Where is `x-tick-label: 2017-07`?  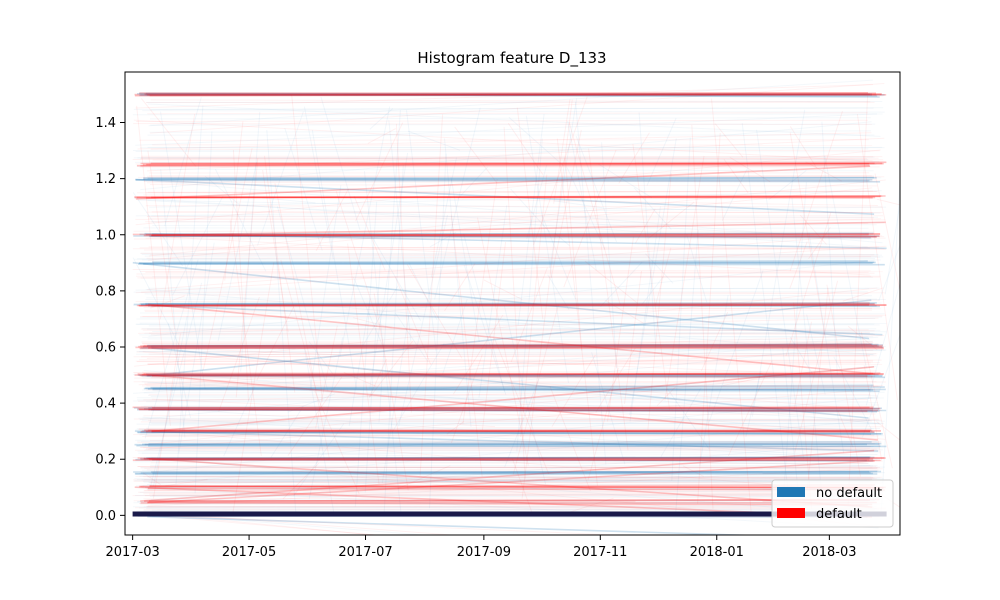 x-tick-label: 2017-07 is located at coordinates (365, 552).